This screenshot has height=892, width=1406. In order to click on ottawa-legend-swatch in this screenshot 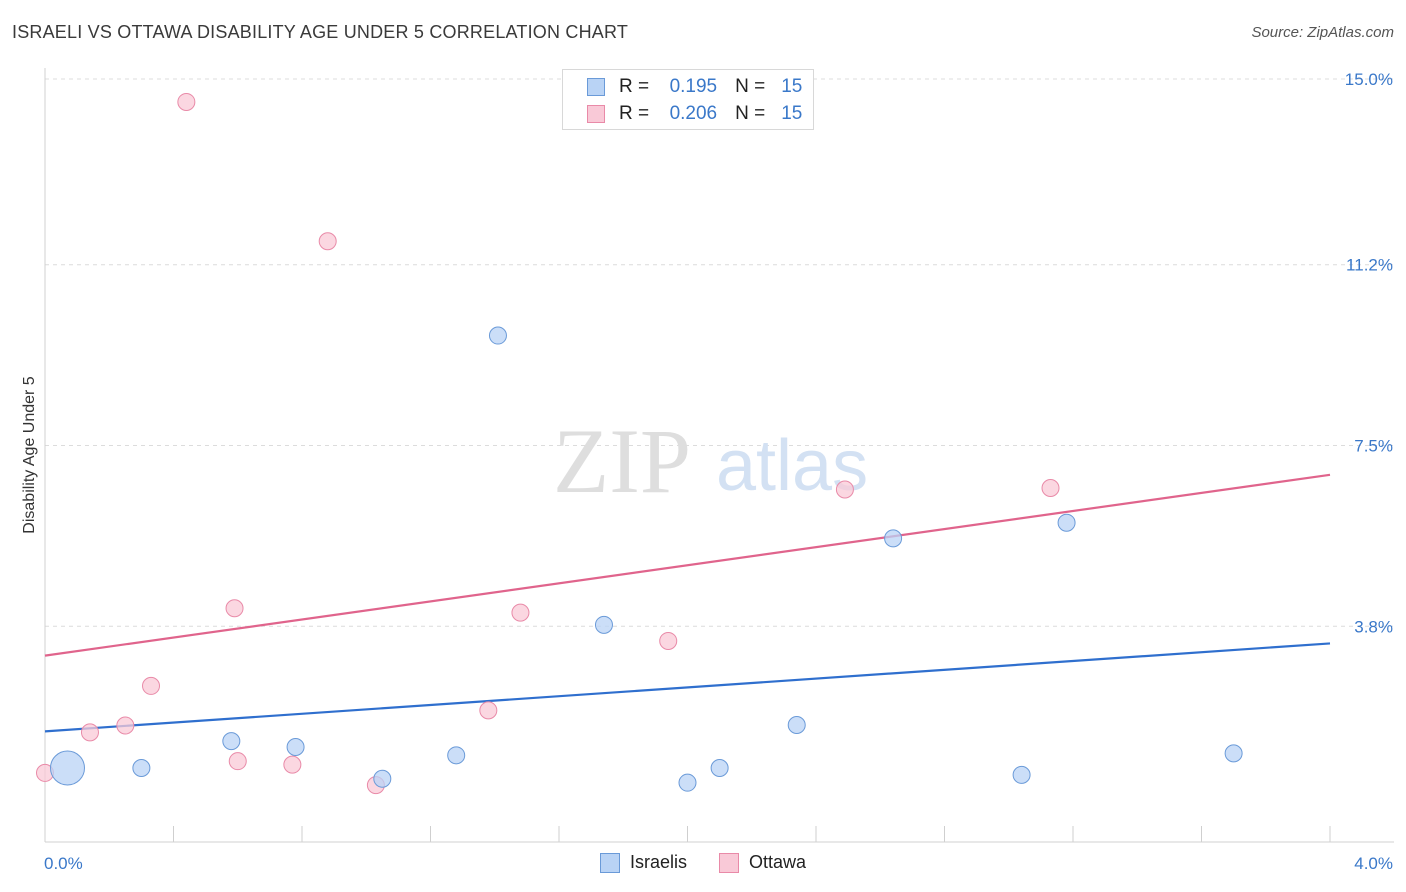, I will do `click(728, 862)`.